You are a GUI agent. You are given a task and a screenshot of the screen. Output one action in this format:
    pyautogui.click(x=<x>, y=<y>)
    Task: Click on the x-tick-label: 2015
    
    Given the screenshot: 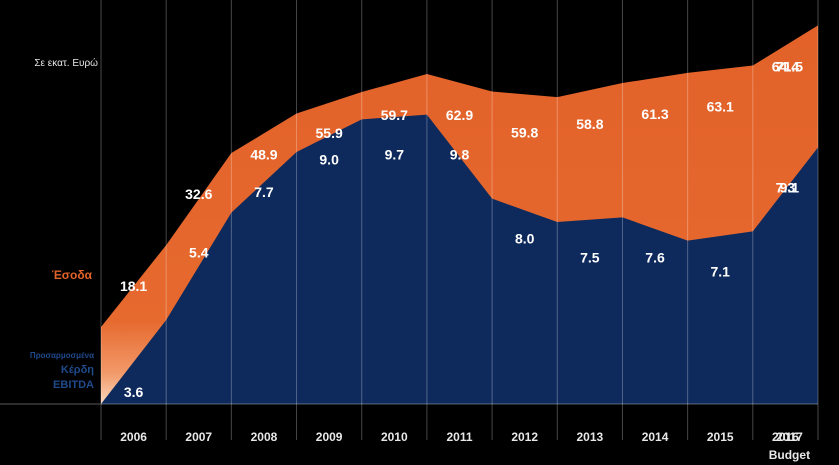 What is the action you would take?
    pyautogui.click(x=720, y=437)
    